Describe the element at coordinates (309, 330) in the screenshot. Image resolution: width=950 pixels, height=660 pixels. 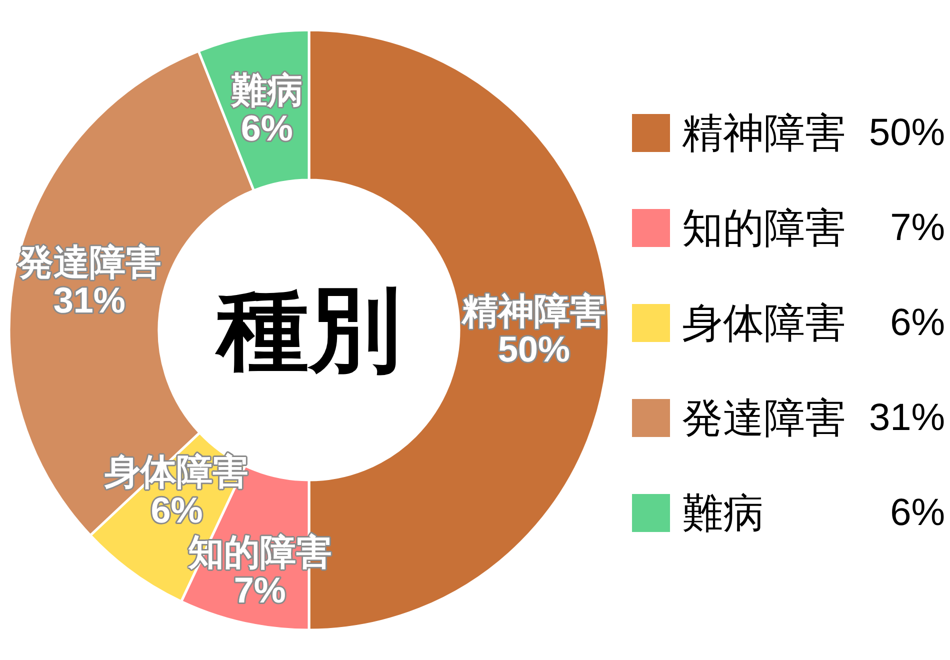
I see `title: 種別` at that location.